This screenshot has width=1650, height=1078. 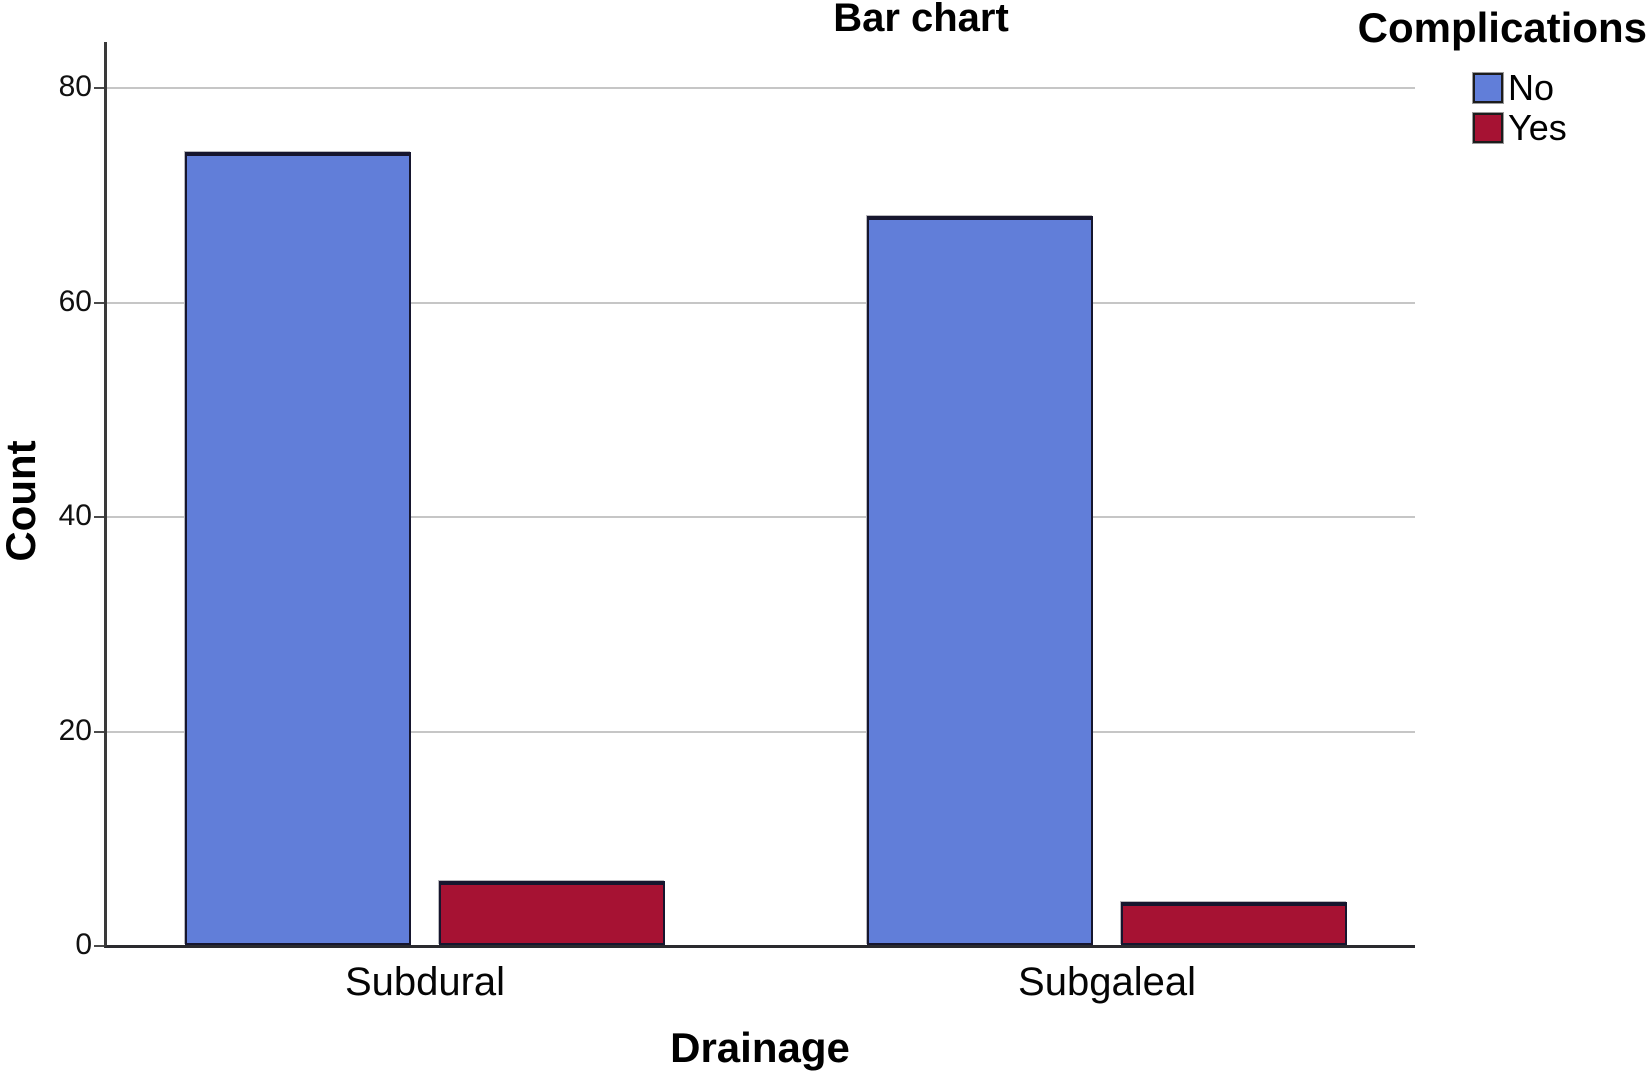 What do you see at coordinates (298, 548) in the screenshot?
I see `bar-subdural-no` at bounding box center [298, 548].